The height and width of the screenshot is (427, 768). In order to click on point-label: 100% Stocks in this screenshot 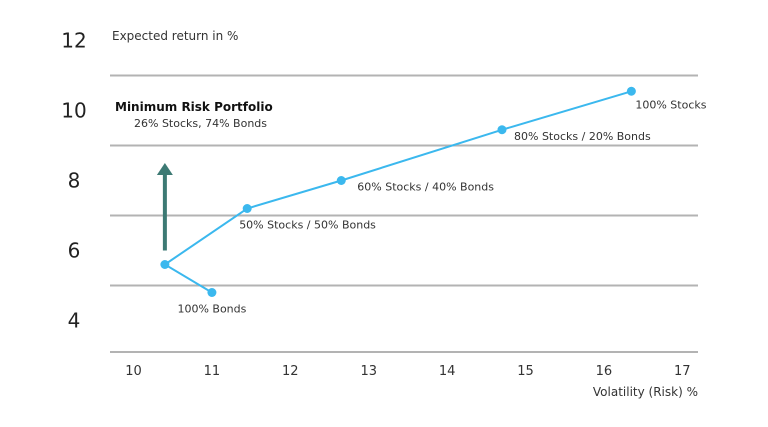, I will do `click(670, 104)`.